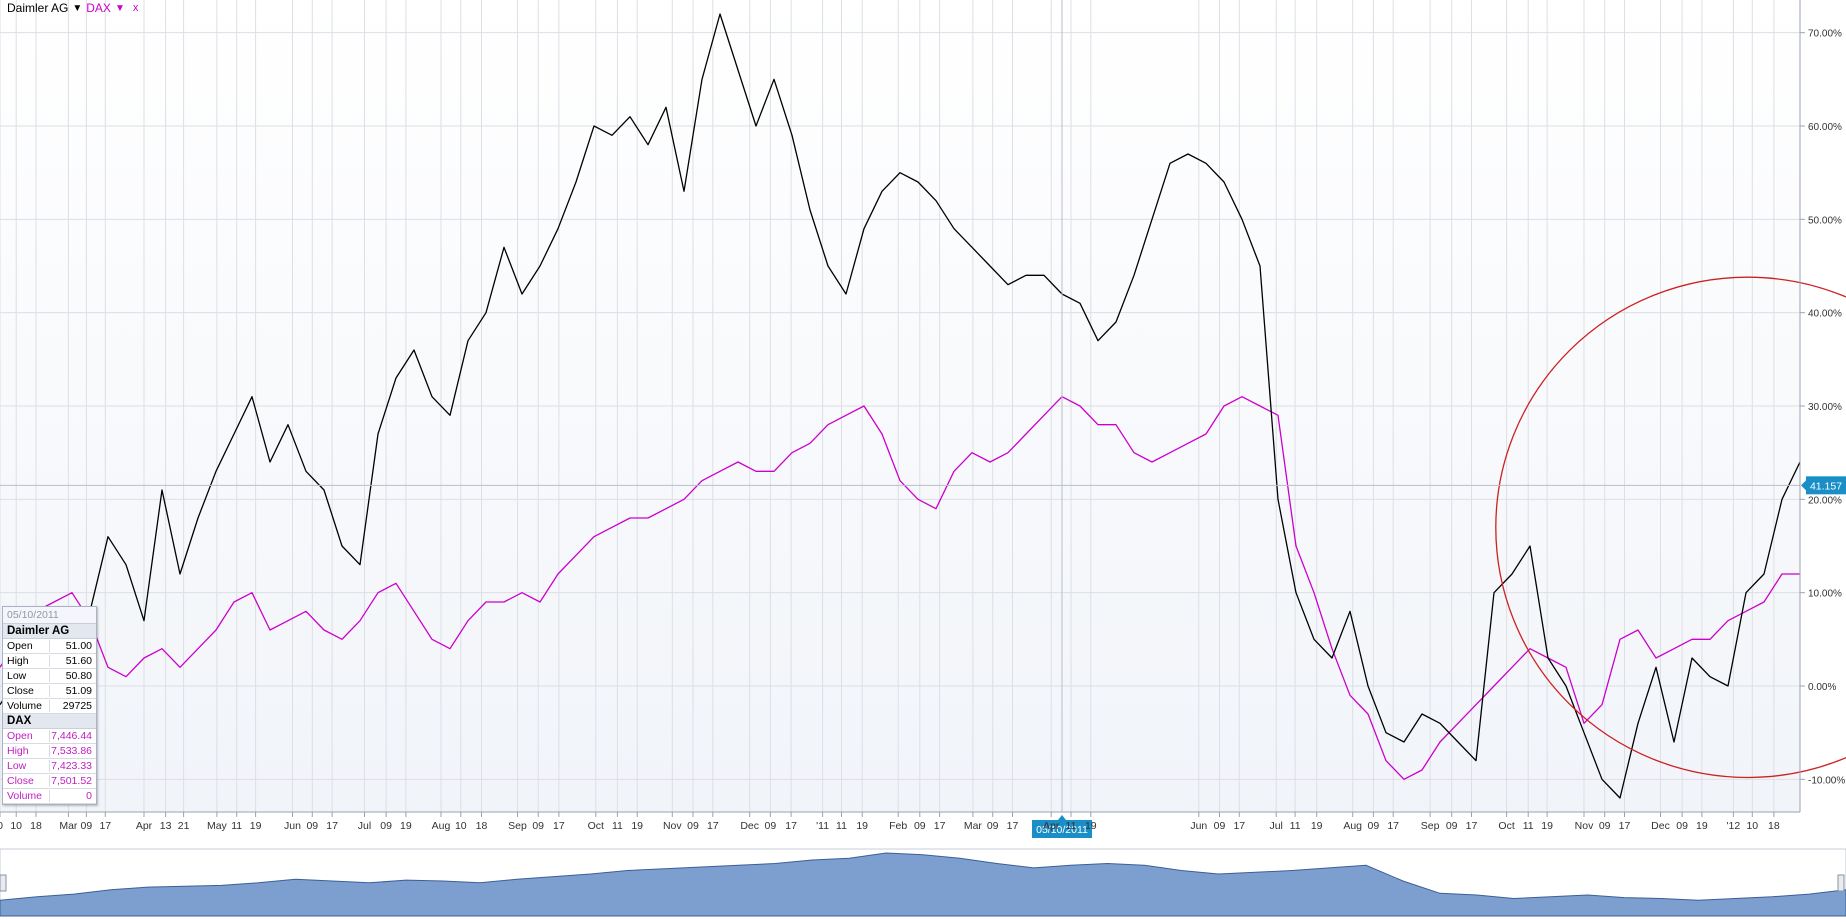  I want to click on tooltip-row: Volume 29725, so click(49, 706).